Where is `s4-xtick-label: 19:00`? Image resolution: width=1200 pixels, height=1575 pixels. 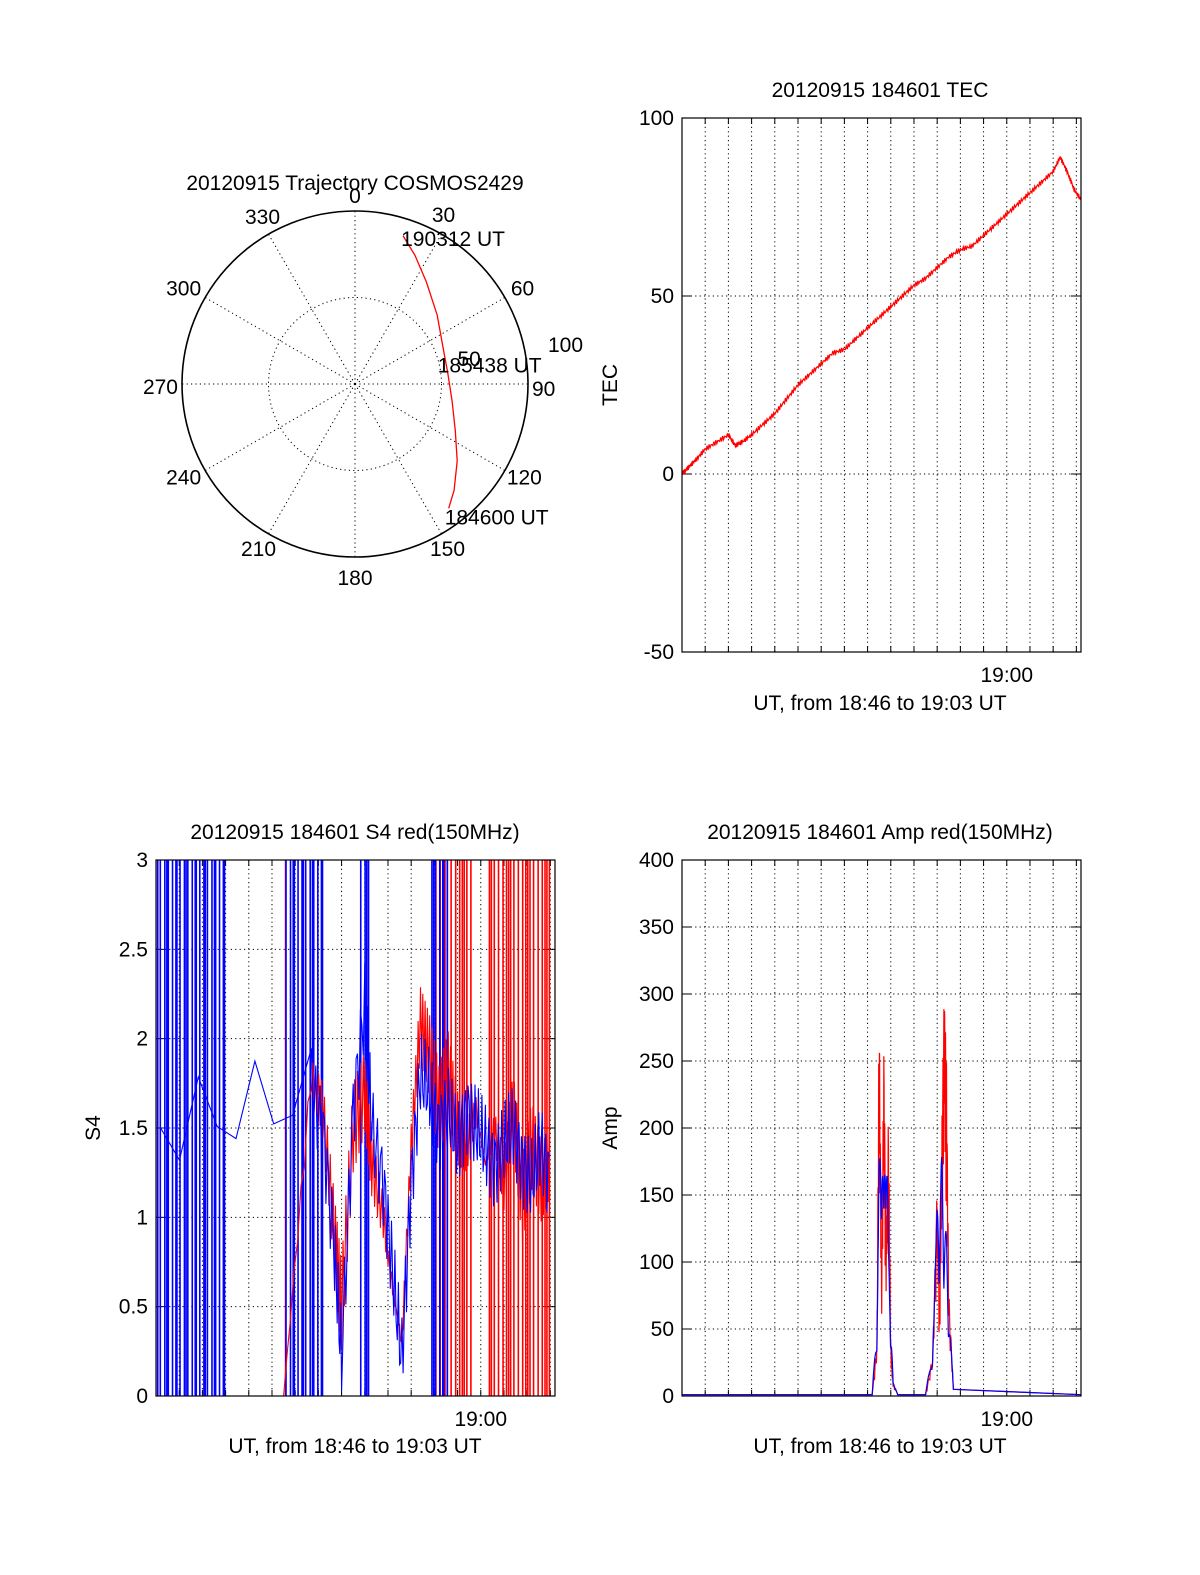
s4-xtick-label: 19:00 is located at coordinates (480, 1419).